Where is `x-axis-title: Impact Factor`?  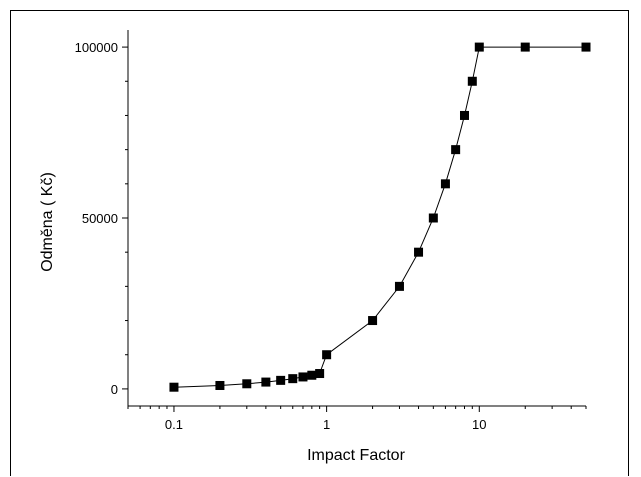 x-axis-title: Impact Factor is located at coordinates (356, 455).